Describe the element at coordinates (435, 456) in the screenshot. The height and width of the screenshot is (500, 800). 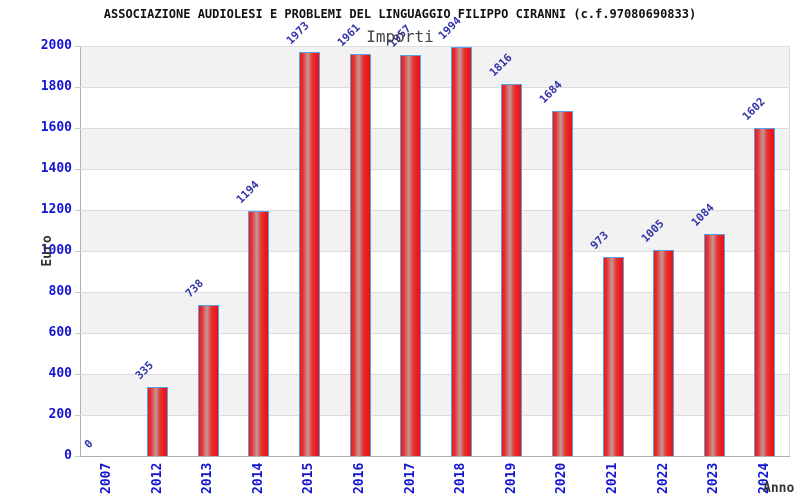
I see `x-axis-line` at that location.